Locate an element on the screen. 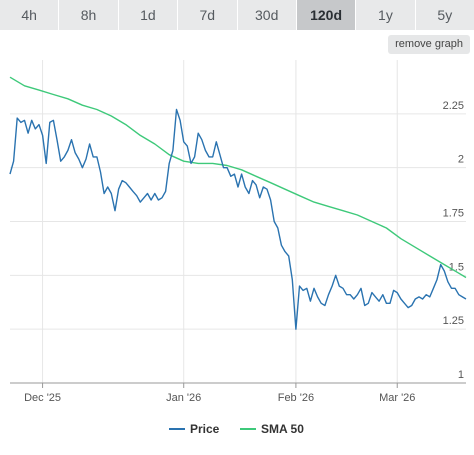  timeframe-tabs: 4h 8h 1d 7d 30d 120d 1y 5y is located at coordinates (237, 15).